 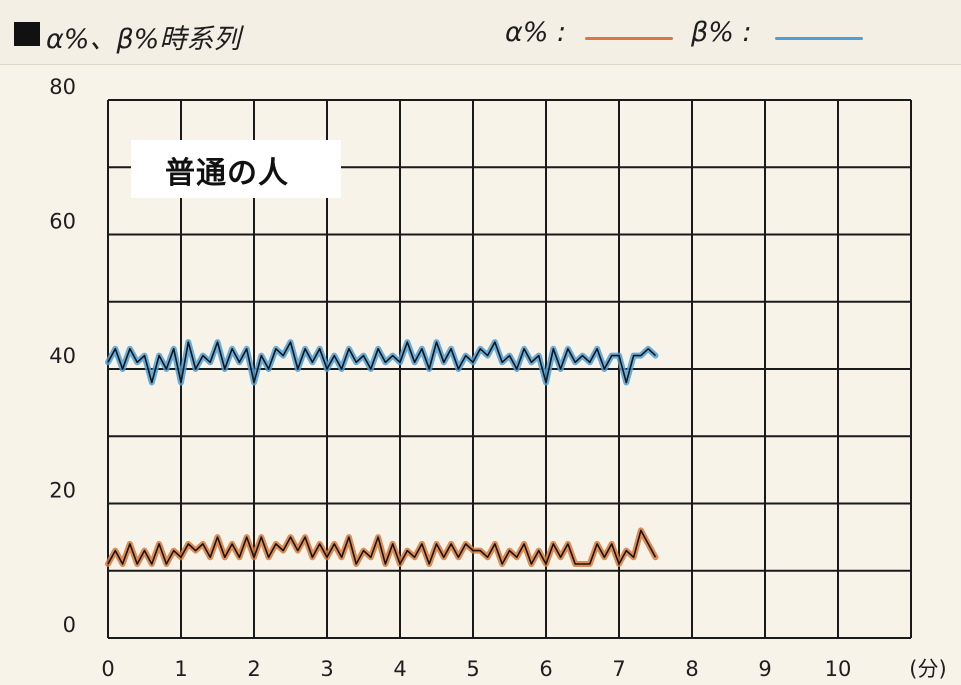 I want to click on x-tick-label: 1, so click(x=180, y=669).